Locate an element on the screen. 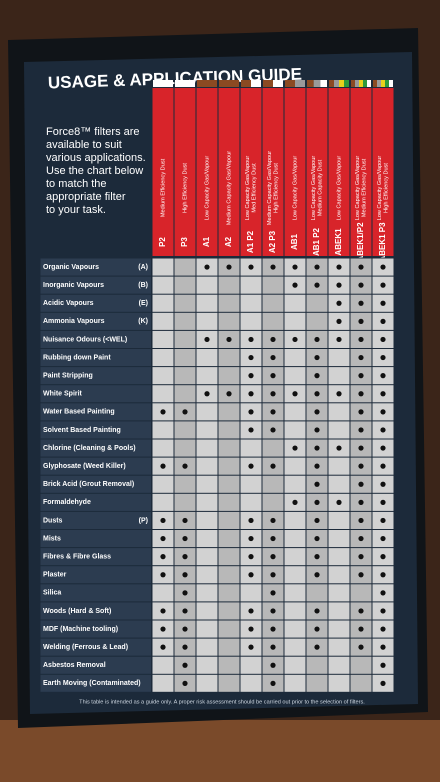  column-code: A2 is located at coordinates (228, 241).